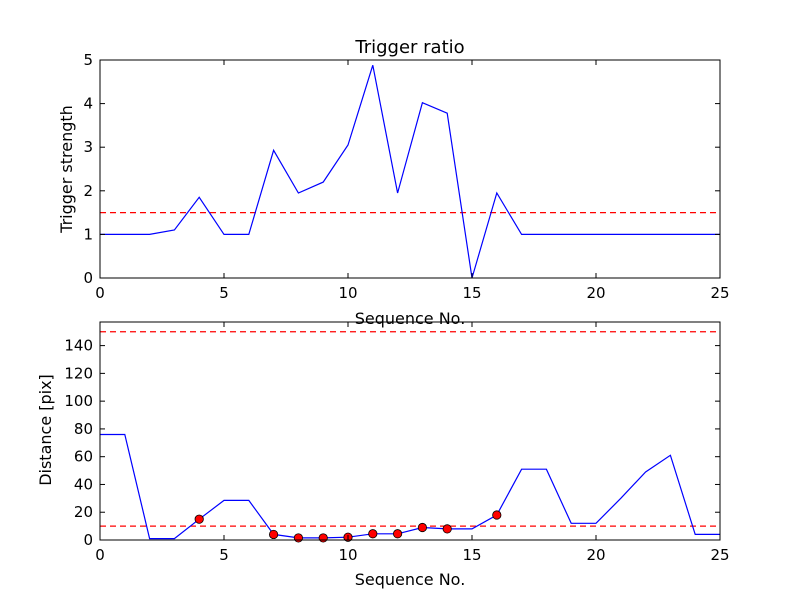 The image size is (800, 605). Describe the element at coordinates (66, 169) in the screenshot. I see `top-y-axis-label: Trigger strength` at that location.